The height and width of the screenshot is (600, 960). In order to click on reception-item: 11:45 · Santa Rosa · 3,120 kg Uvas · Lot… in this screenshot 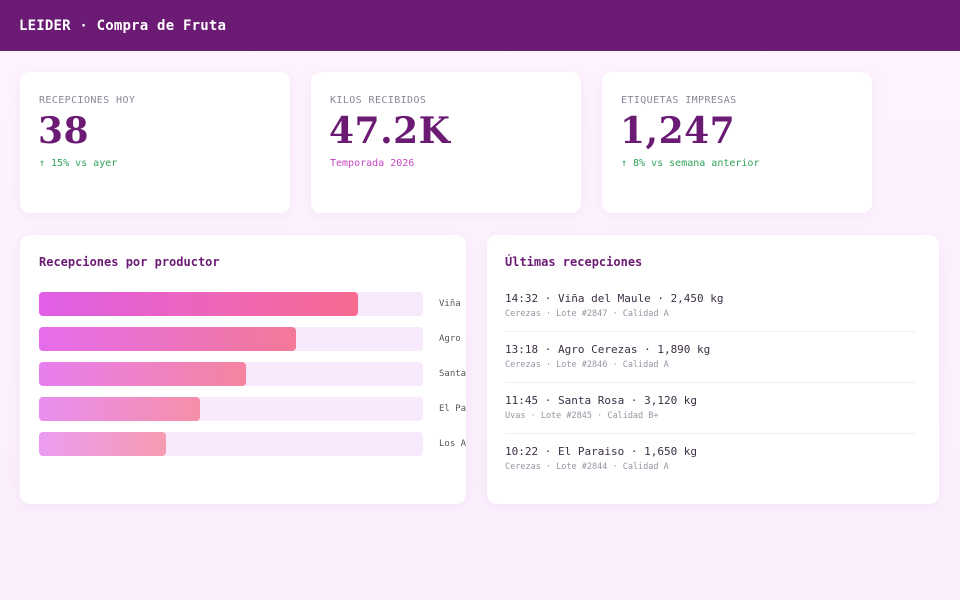, I will do `click(710, 409)`.